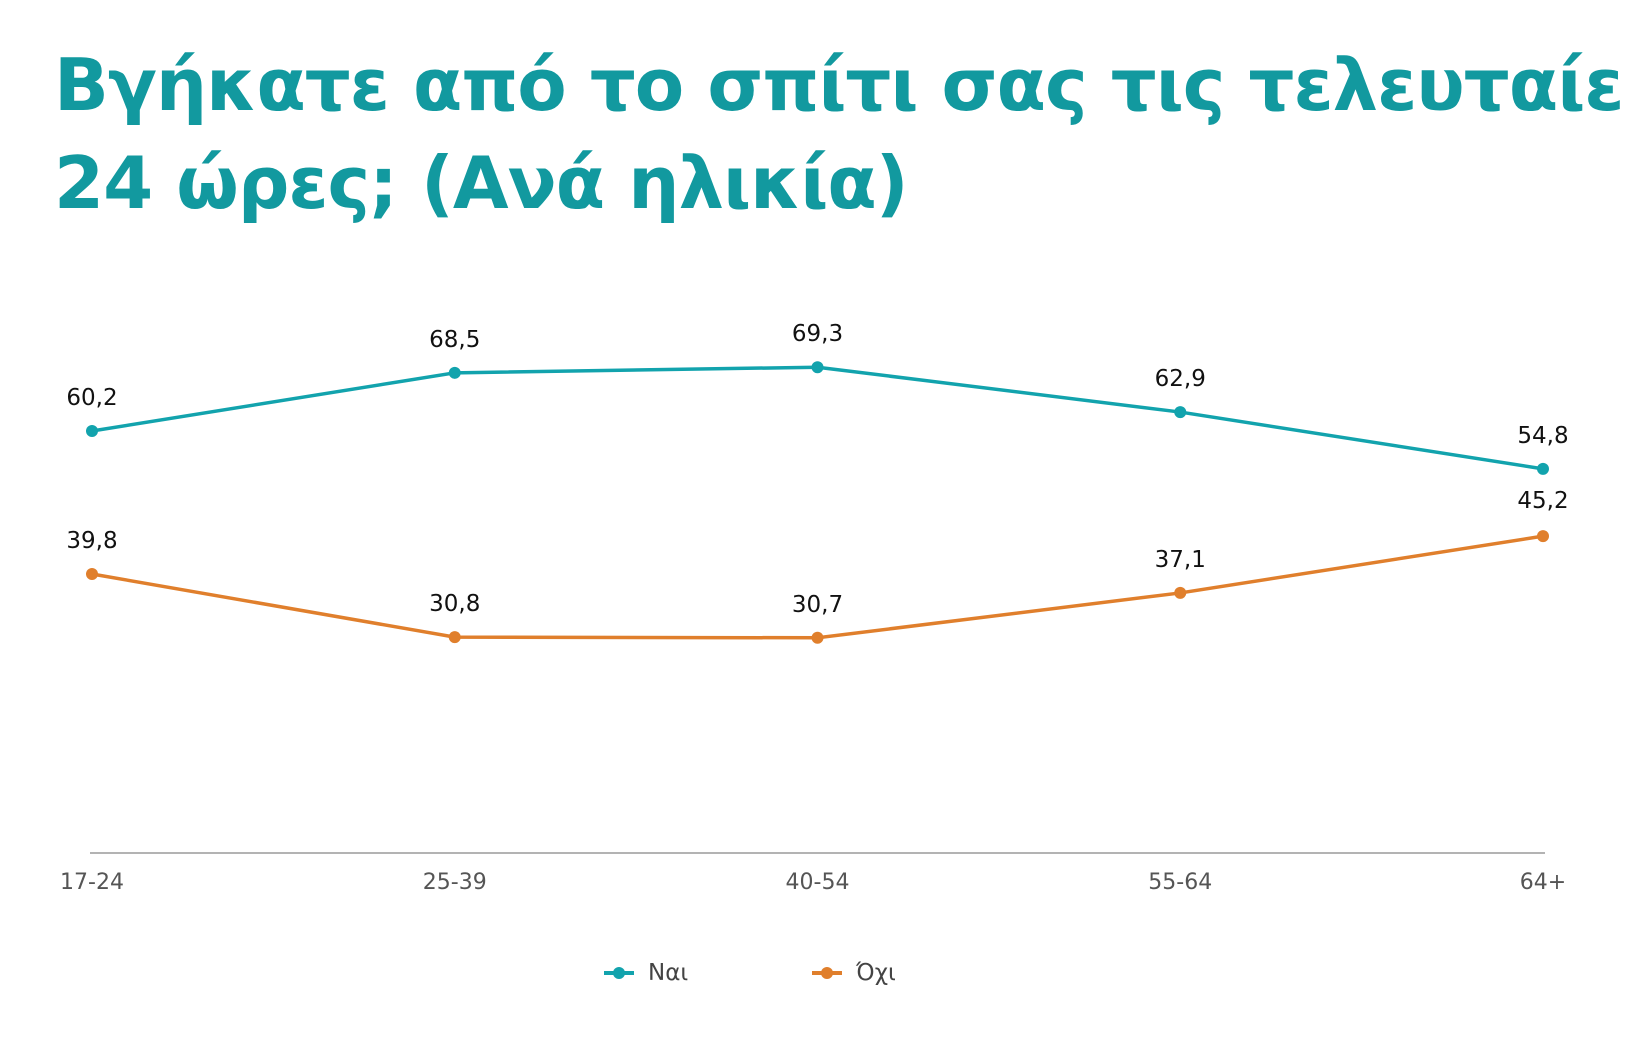 This screenshot has height=1051, width=1626. What do you see at coordinates (91, 541) in the screenshot?
I see `data-label-oxi-17-24: 39,8` at bounding box center [91, 541].